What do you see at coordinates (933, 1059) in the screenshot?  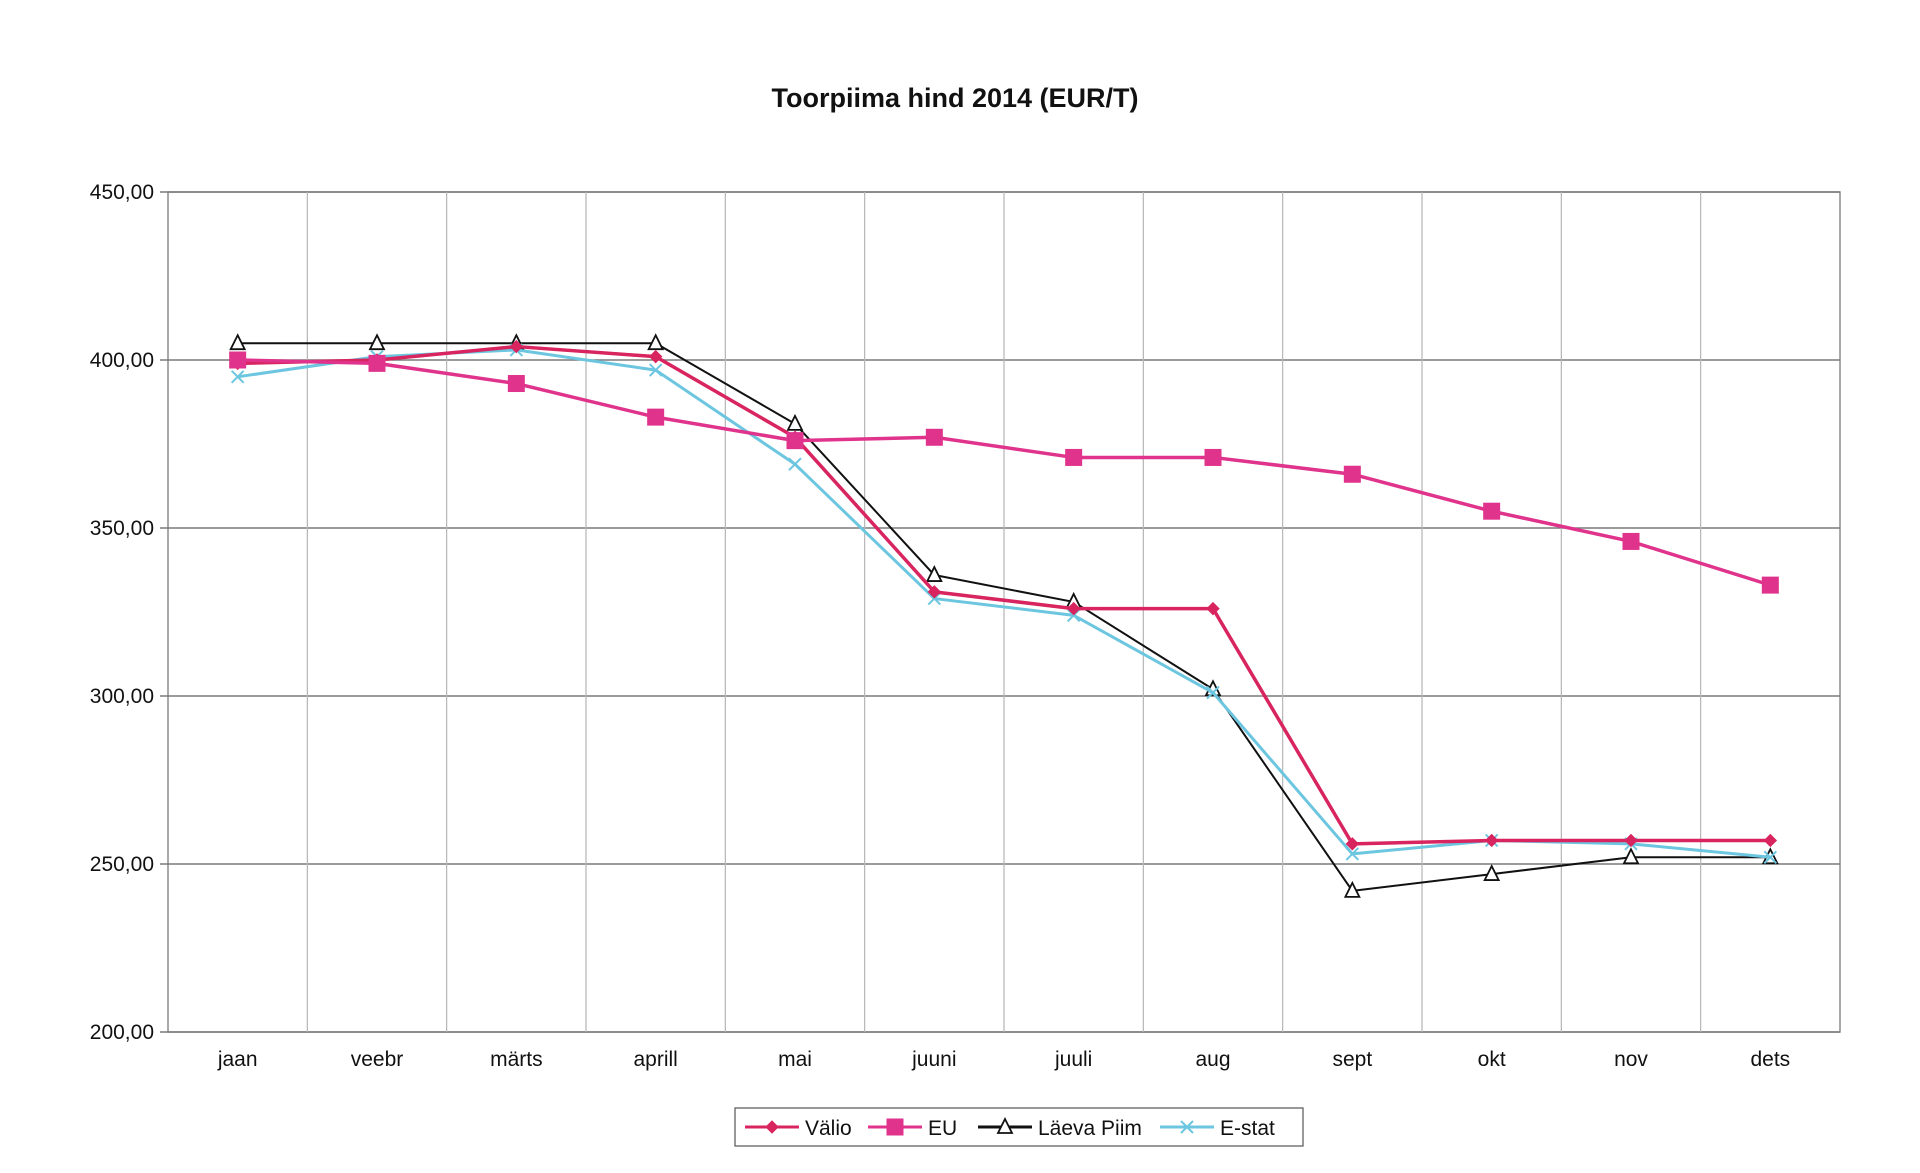 I see `x-tick-label: juuni` at bounding box center [933, 1059].